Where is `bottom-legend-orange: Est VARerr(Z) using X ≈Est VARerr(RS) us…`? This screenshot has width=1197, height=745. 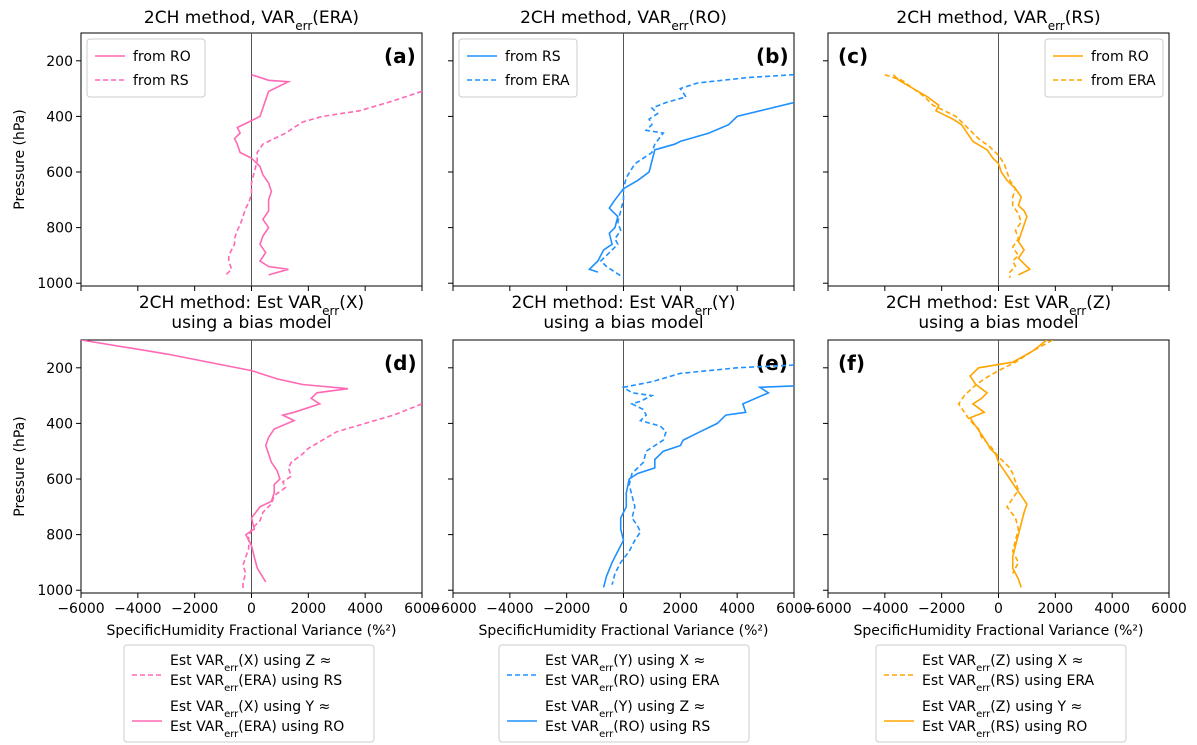 bottom-legend-orange: Est VARerr(Z) using X ≈Est VARerr(RS) us… is located at coordinates (1001, 693).